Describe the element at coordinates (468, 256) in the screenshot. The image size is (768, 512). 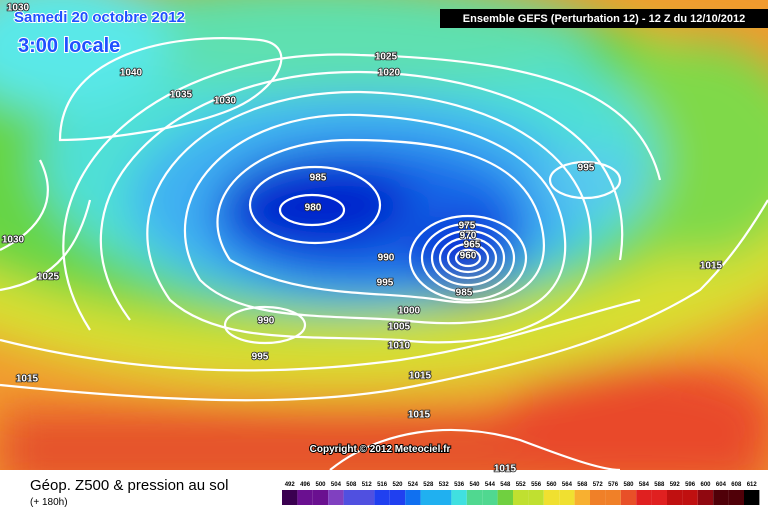
I see `isobar-label: 960` at that location.